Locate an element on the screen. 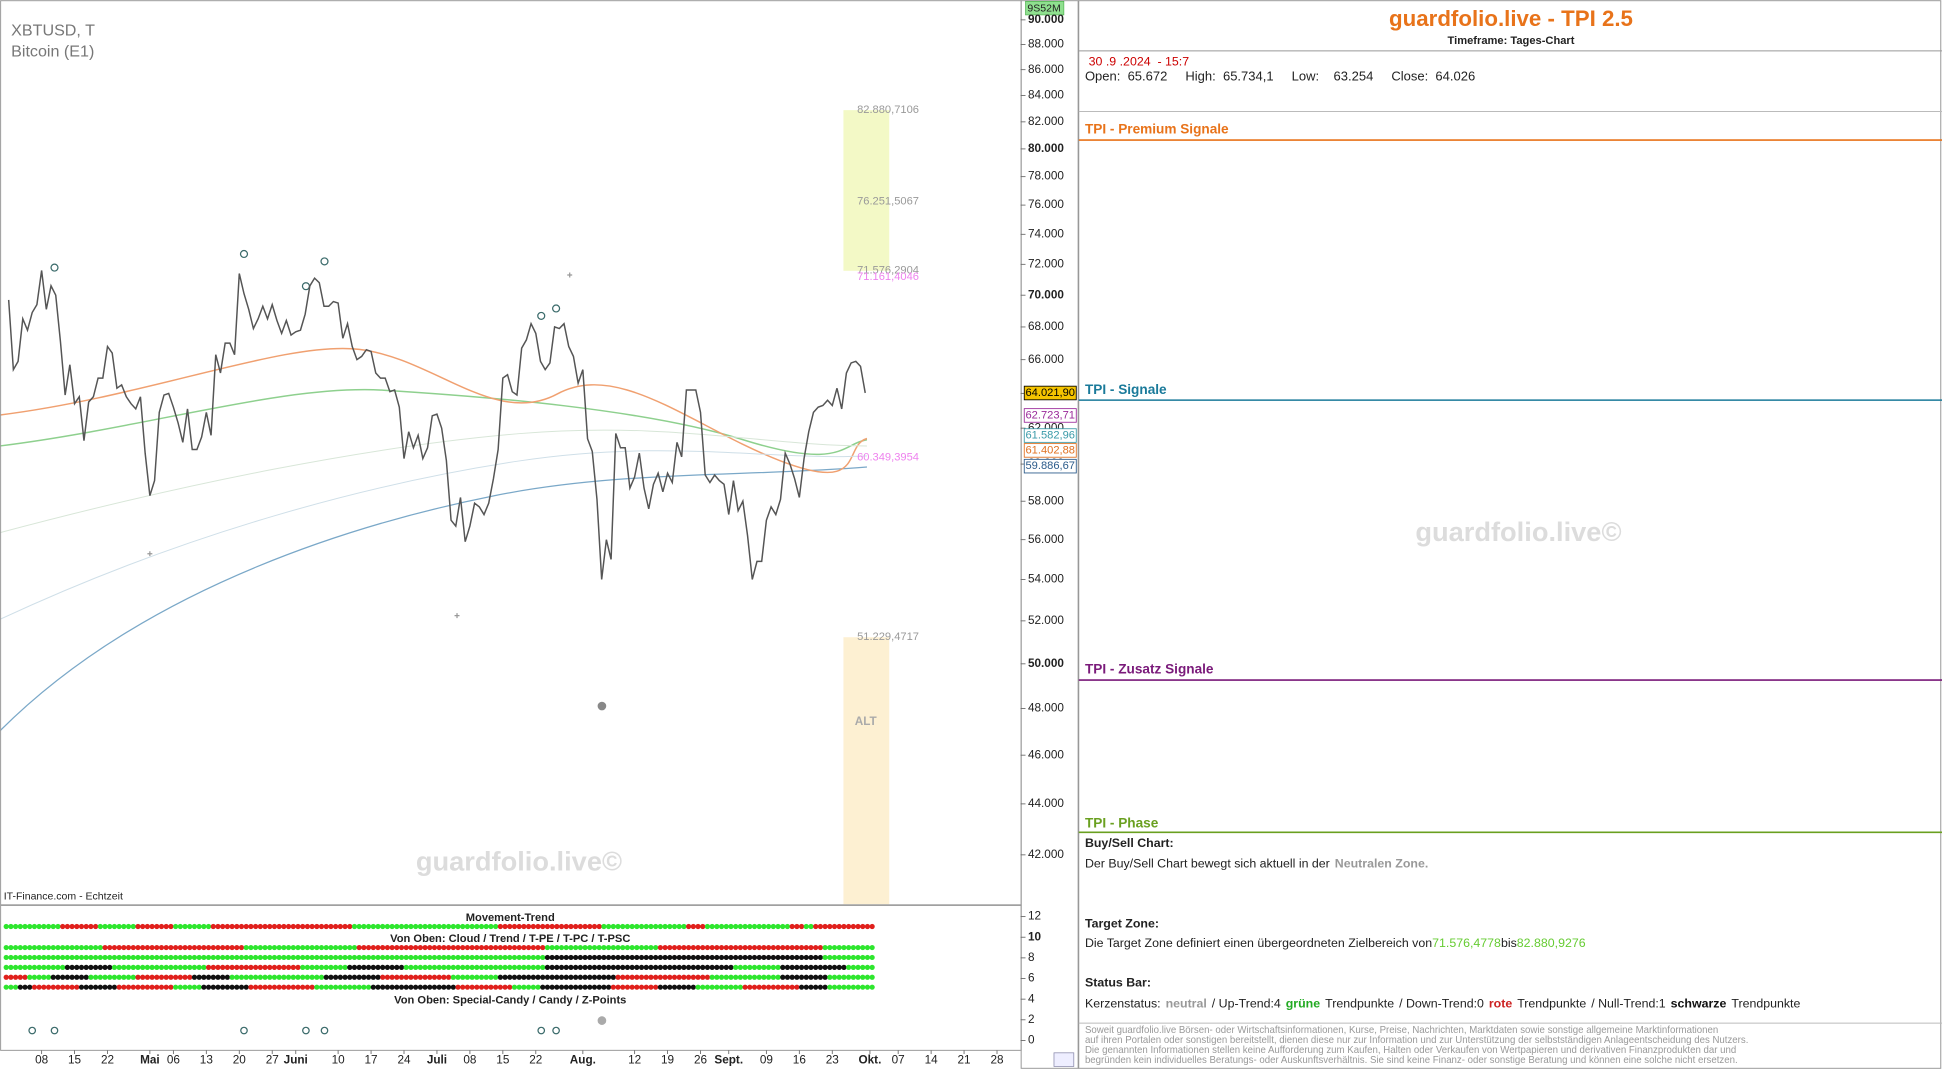 The height and width of the screenshot is (1069, 1942). toolbar-button is located at coordinates (1064, 1059).